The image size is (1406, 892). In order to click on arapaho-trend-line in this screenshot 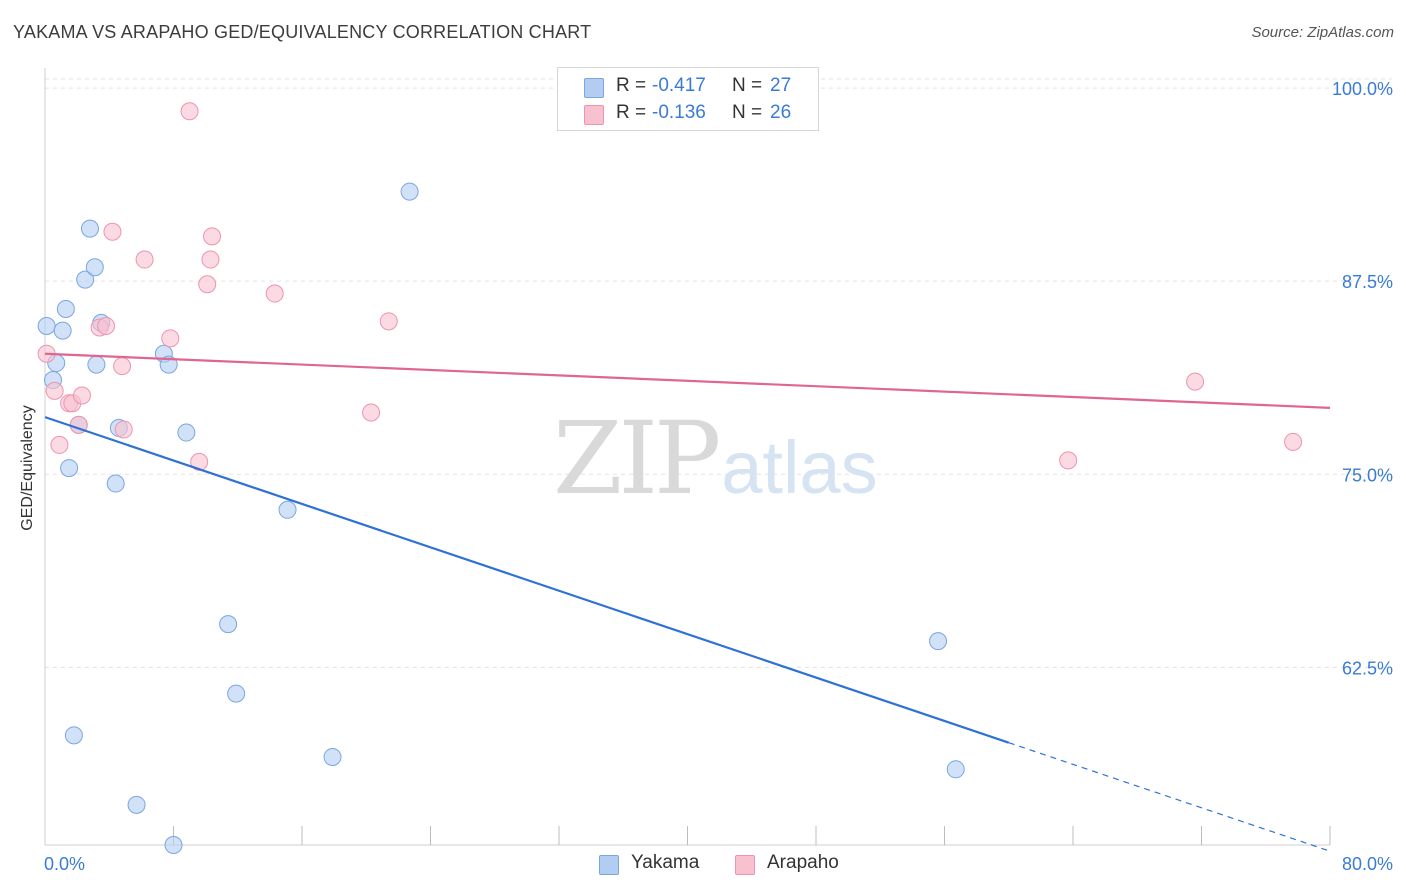, I will do `click(687, 380)`.